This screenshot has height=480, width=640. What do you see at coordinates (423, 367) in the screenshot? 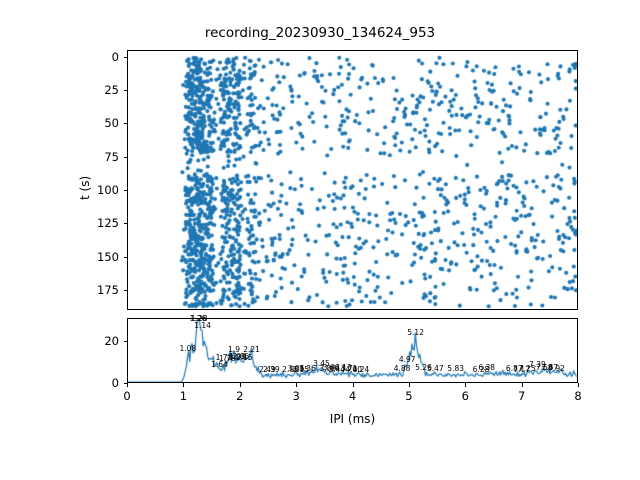
I see `peak-label: 5.26` at bounding box center [423, 367].